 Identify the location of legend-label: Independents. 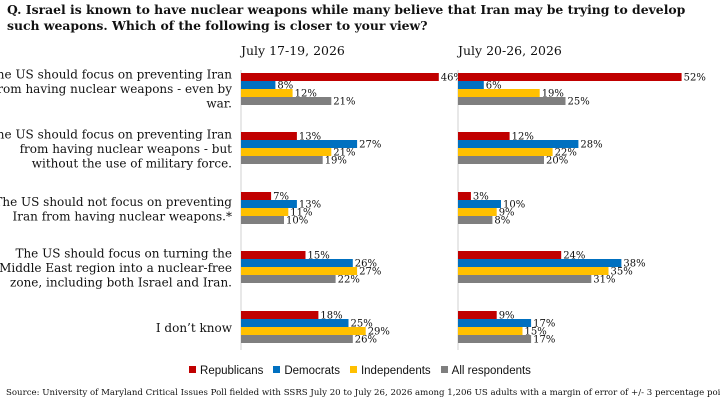
(395, 371).